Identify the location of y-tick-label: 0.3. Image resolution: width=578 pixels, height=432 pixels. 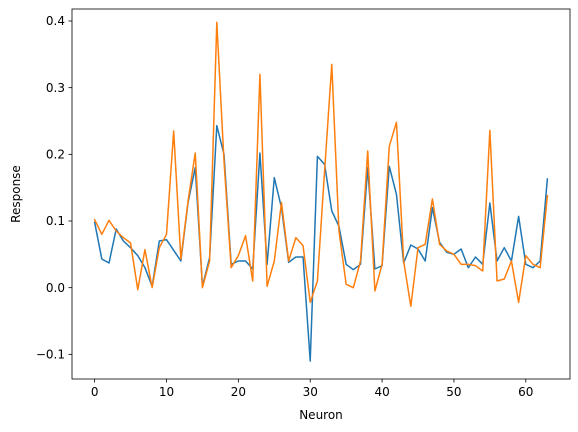
(55, 88).